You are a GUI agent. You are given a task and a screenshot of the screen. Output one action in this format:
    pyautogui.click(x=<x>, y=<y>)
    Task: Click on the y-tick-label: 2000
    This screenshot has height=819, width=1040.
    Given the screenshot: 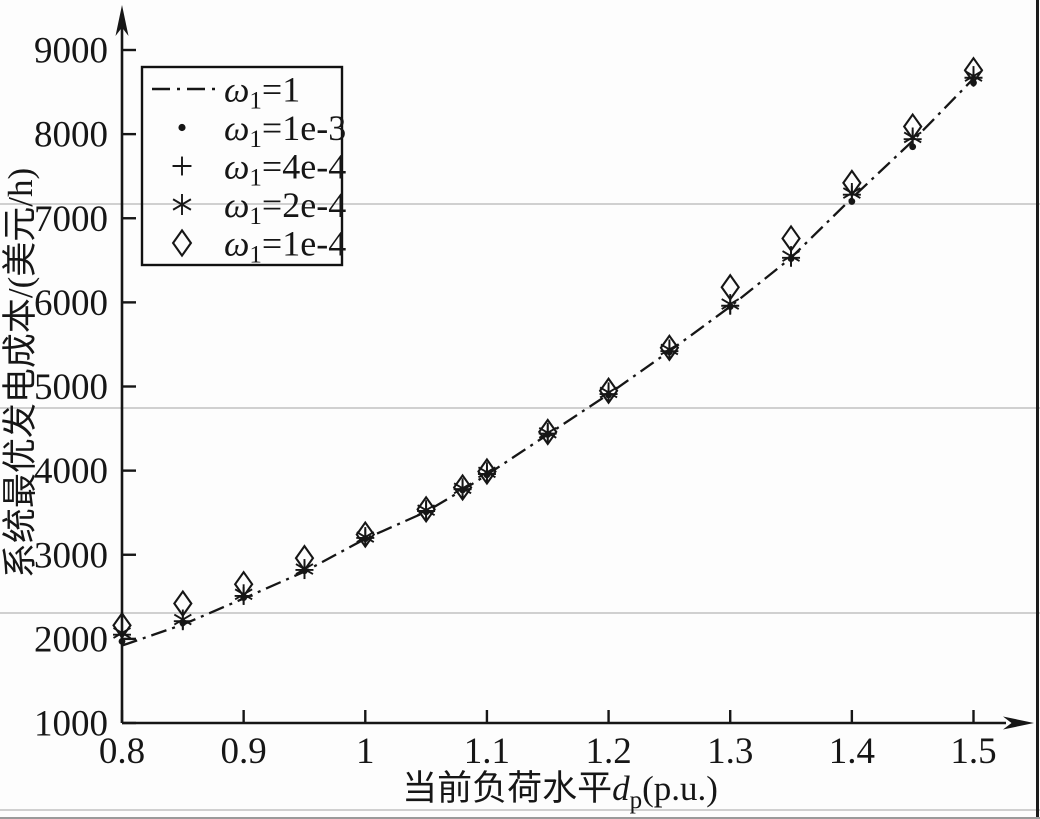 What is the action you would take?
    pyautogui.click(x=71, y=639)
    